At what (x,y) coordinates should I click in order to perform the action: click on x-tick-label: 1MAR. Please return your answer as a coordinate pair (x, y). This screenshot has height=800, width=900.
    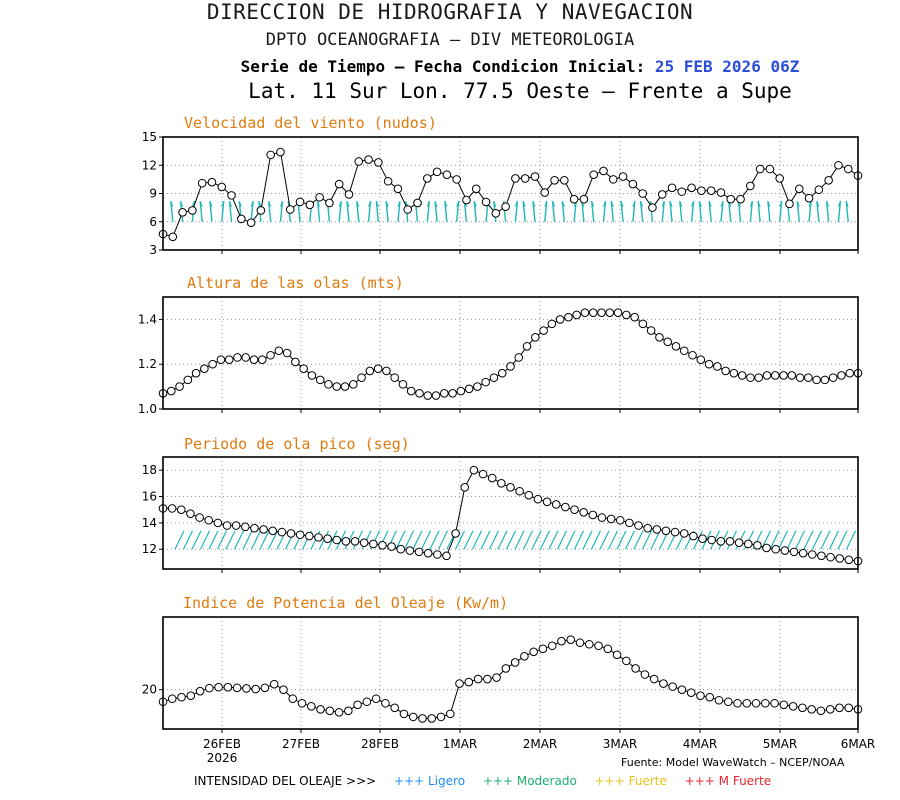
    Looking at the image, I should click on (460, 744).